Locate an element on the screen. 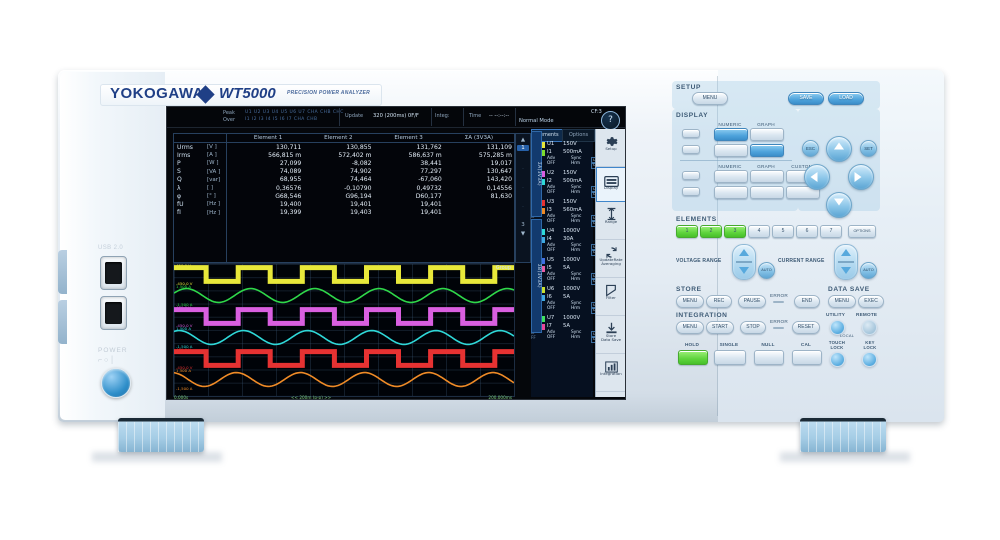 This screenshot has height=540, width=1000. element-current-row: I6 5A is located at coordinates (567, 298).